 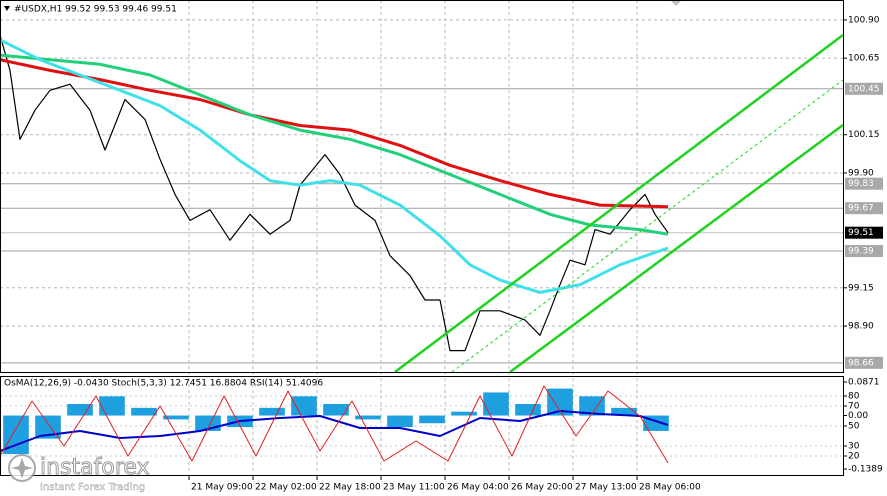 What do you see at coordinates (854, 407) in the screenshot?
I see `y-tick-label: 70` at bounding box center [854, 407].